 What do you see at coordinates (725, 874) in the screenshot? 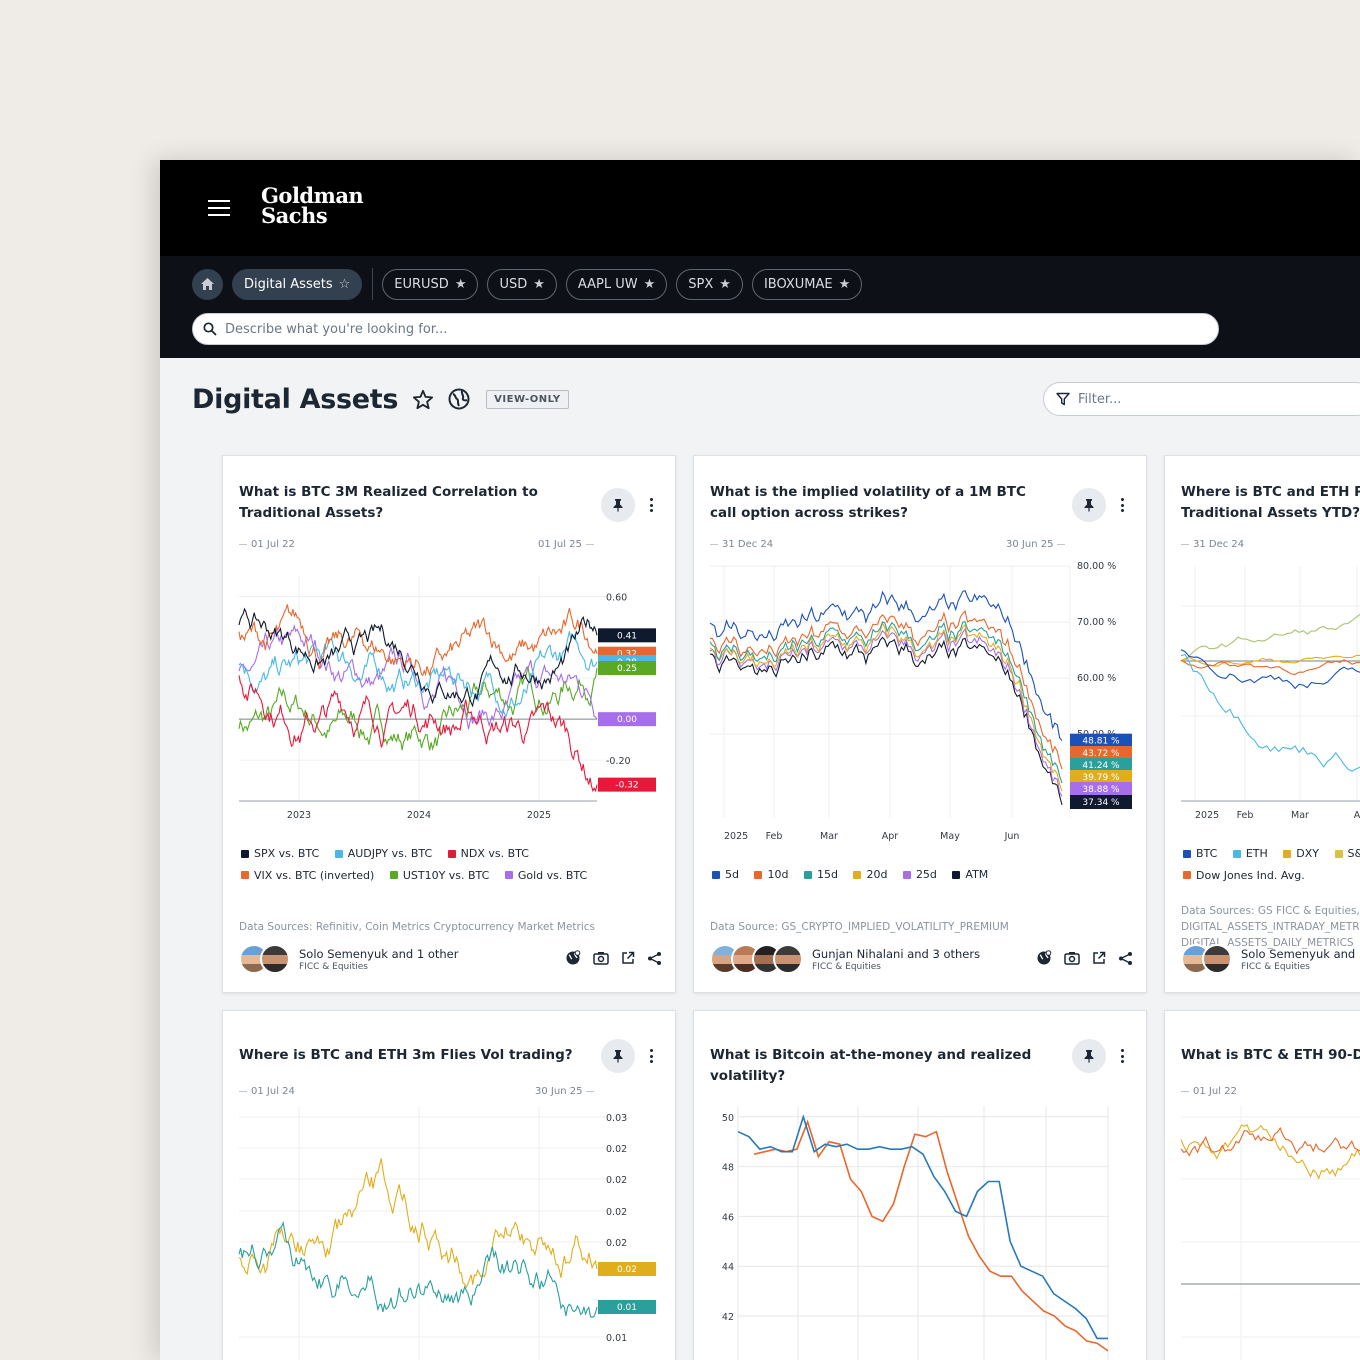
I see `legend-item-5d: 5d` at bounding box center [725, 874].